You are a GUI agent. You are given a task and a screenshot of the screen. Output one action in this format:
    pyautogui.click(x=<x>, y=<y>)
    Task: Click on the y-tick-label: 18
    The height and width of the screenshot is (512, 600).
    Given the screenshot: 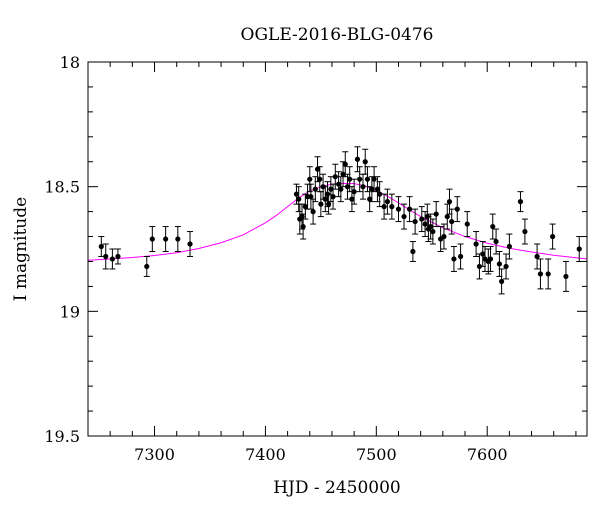 What is the action you would take?
    pyautogui.click(x=70, y=62)
    